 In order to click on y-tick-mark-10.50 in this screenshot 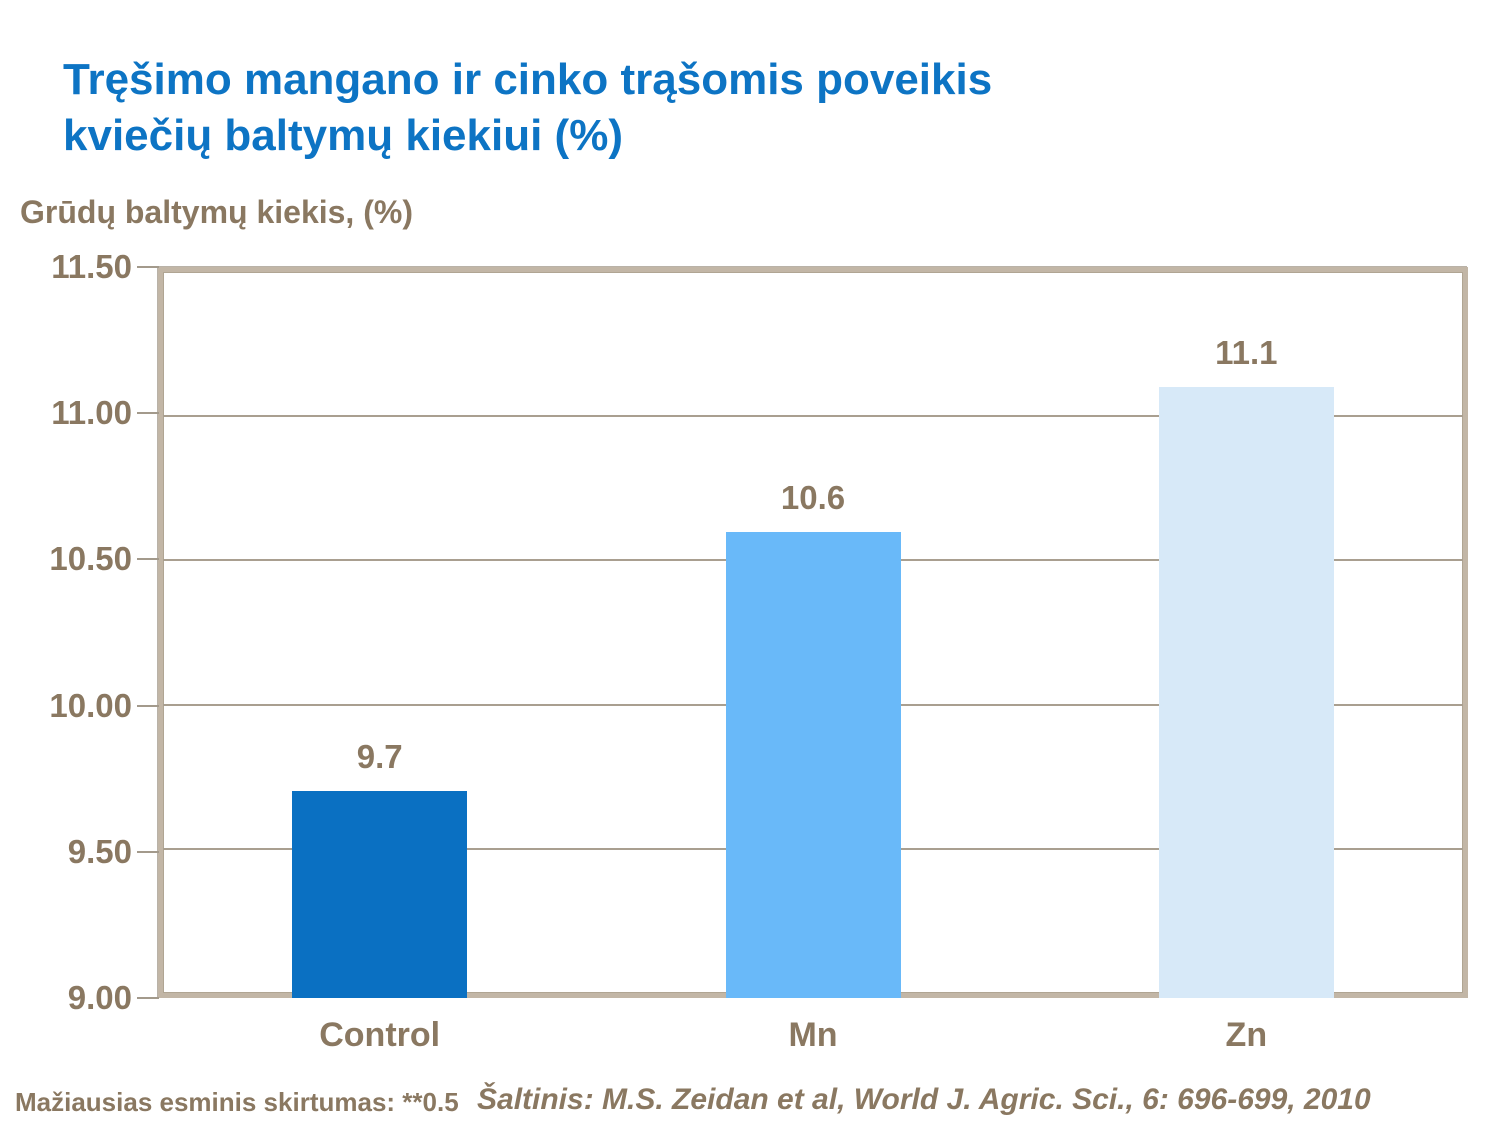, I will do `click(148, 559)`.